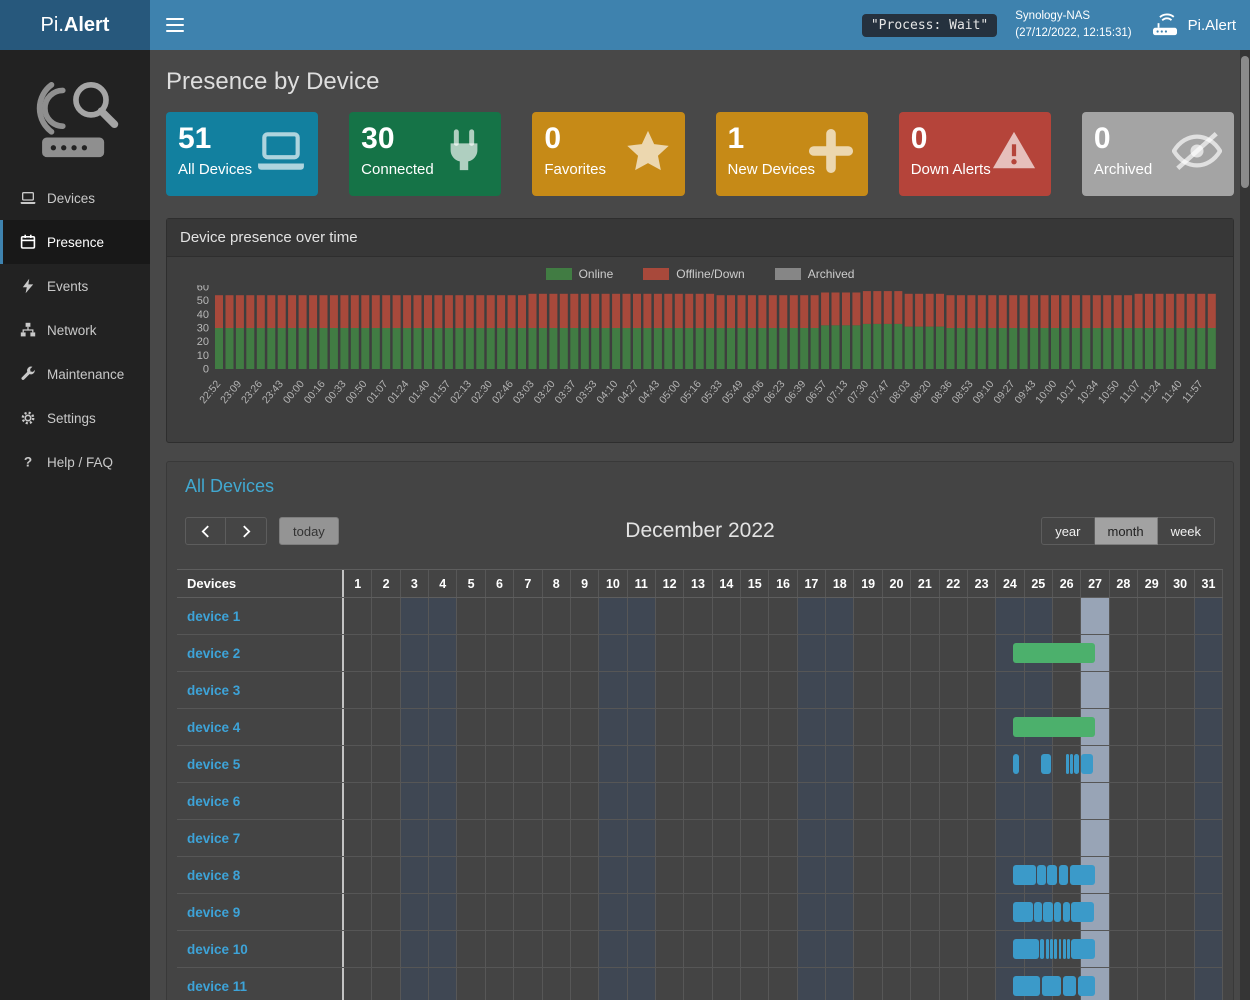  What do you see at coordinates (75, 330) in the screenshot?
I see `sidebar-item-network: Network` at bounding box center [75, 330].